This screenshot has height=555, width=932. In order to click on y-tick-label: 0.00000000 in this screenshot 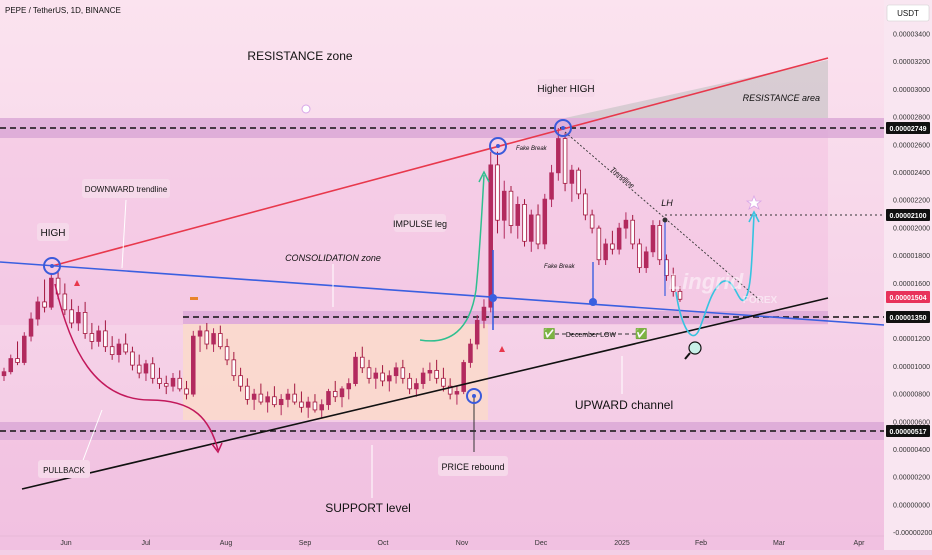, I will do `click(911, 505)`.